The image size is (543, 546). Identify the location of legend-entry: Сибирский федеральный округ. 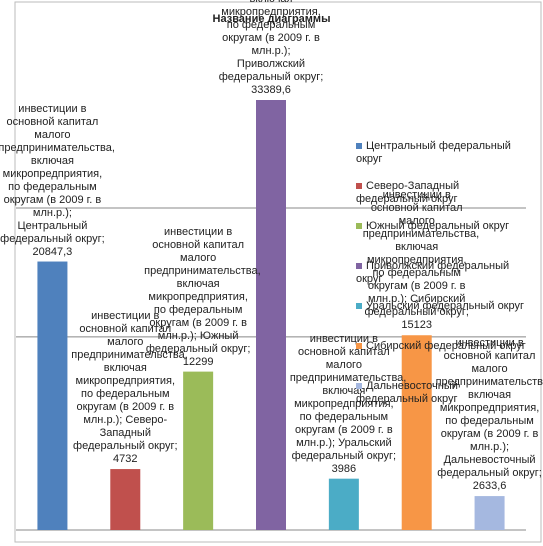
(441, 346).